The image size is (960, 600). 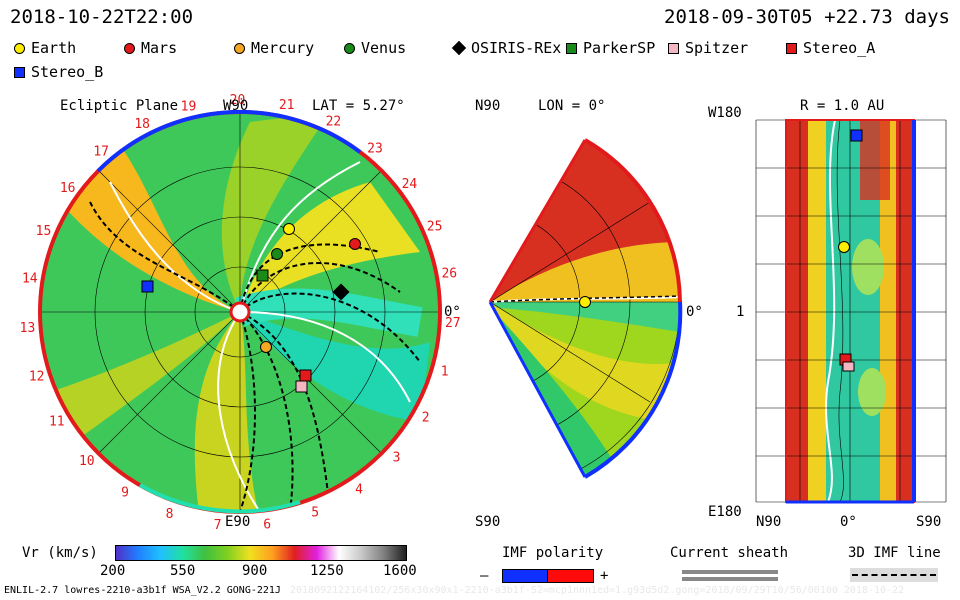 What do you see at coordinates (397, 457) in the screenshot?
I see `carrington-label-3: 3` at bounding box center [397, 457].